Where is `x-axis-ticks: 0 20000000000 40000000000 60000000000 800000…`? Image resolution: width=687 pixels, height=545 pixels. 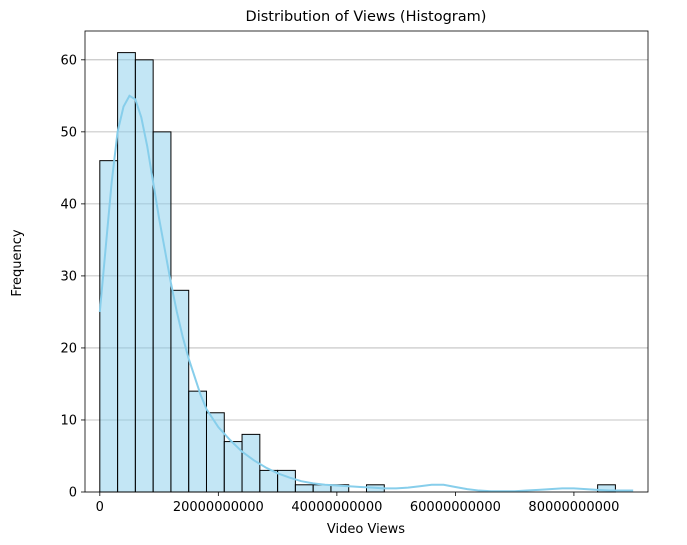 x-axis-ticks: 0 20000000000 40000000000 60000000000 800000… is located at coordinates (357, 503).